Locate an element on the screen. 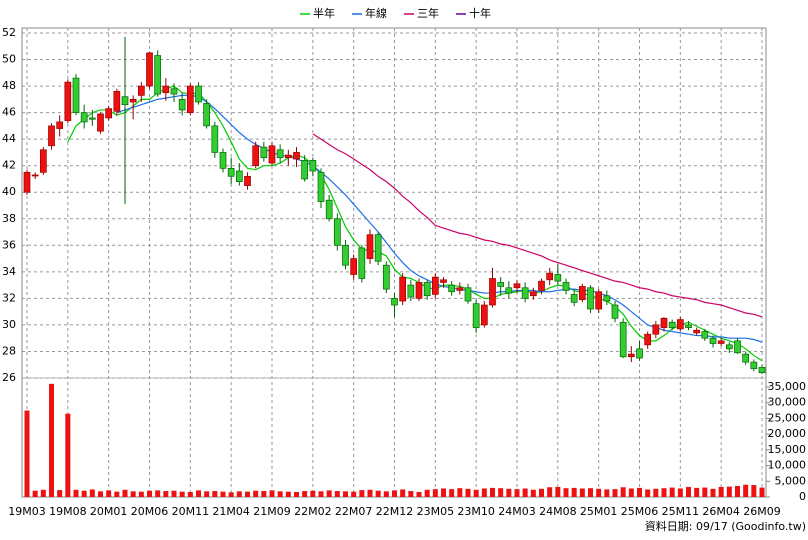 This screenshot has width=808, height=540. volume-tick-label: 30,000 is located at coordinates (787, 402).